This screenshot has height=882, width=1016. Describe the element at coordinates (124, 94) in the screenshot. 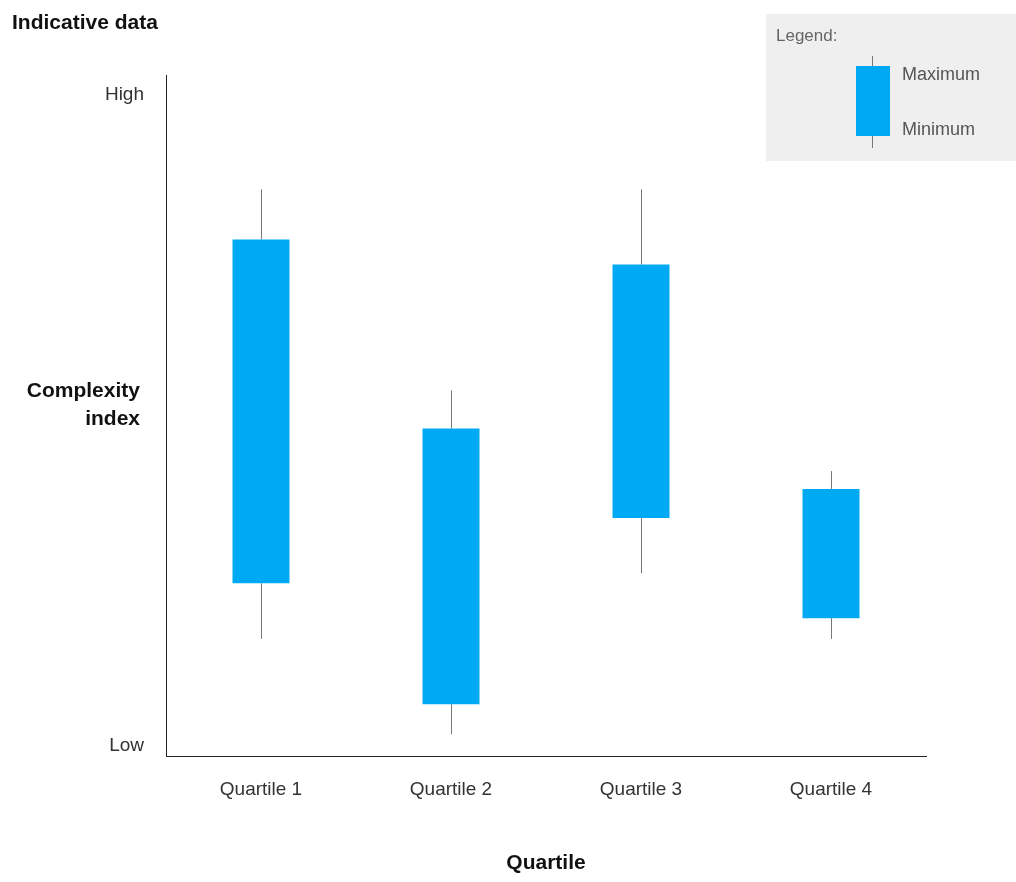

I see `text: High` at that location.